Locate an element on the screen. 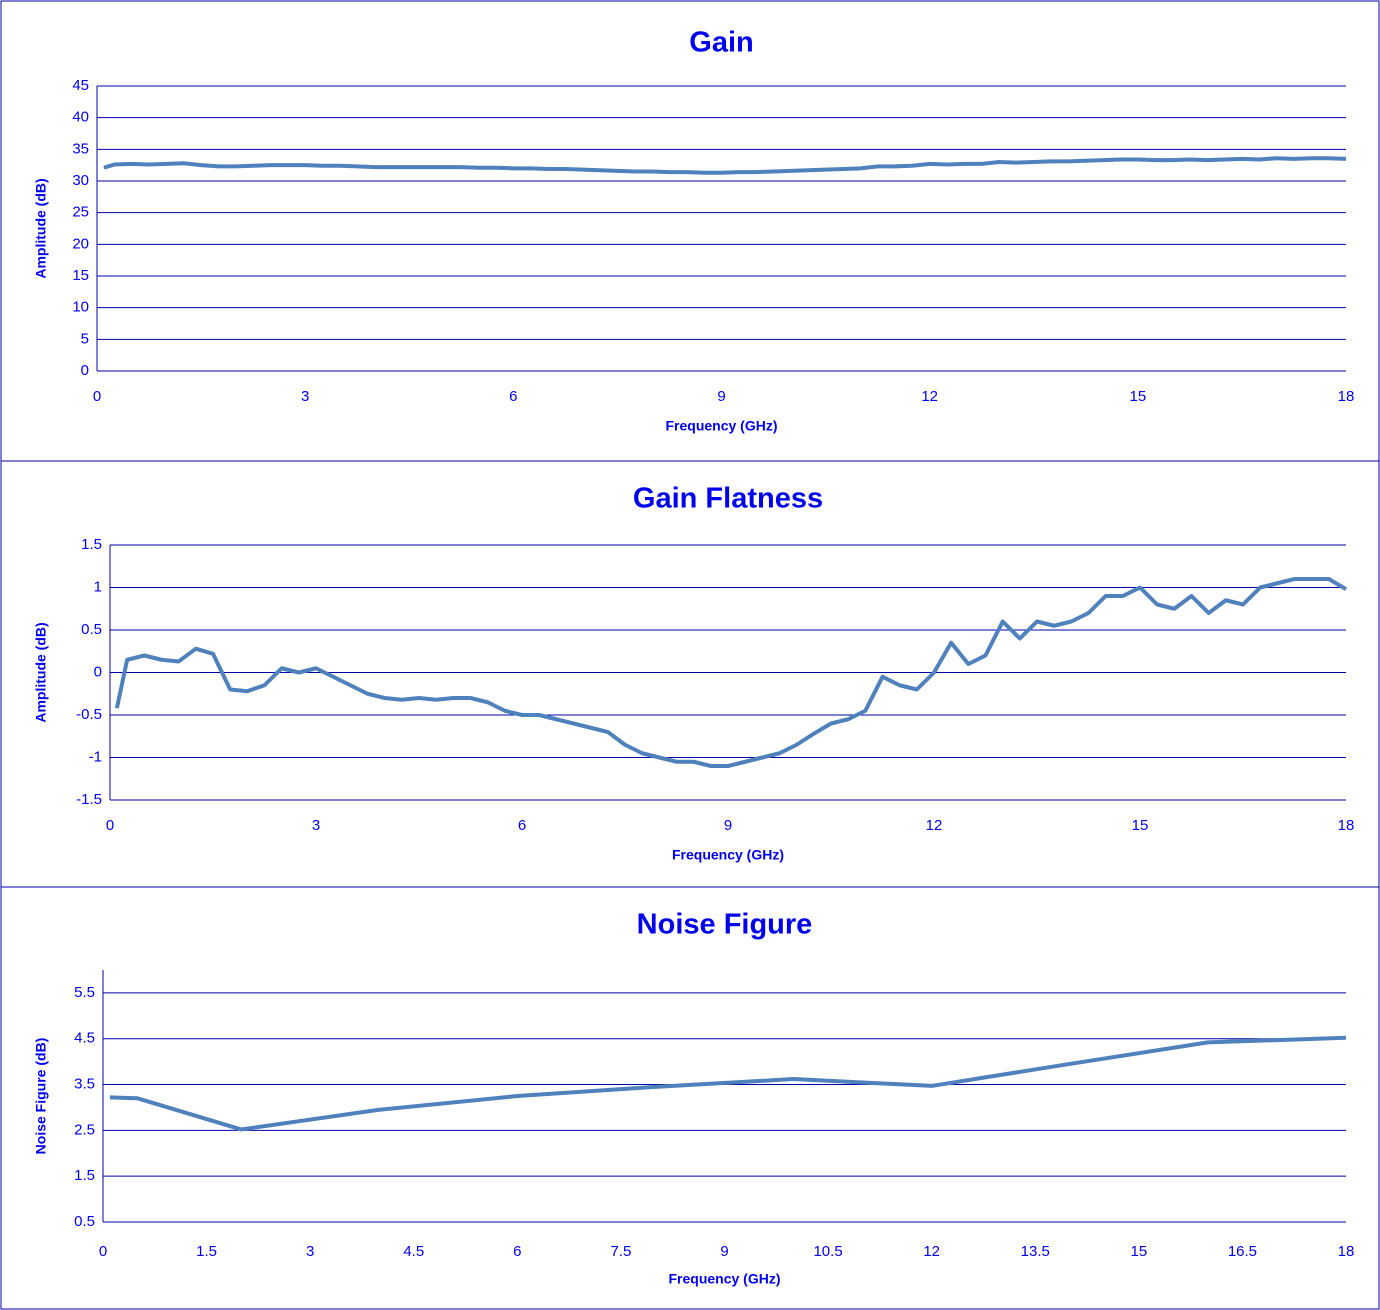 Image resolution: width=1380 pixels, height=1310 pixels. y-tick-label: 3.5 is located at coordinates (84, 1084).